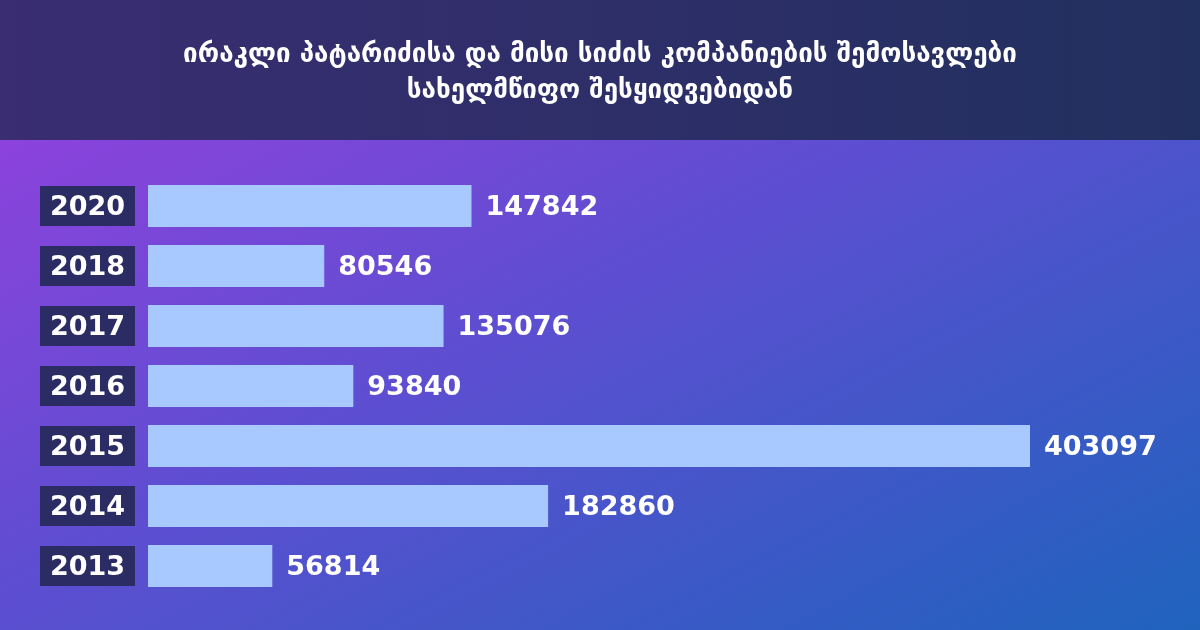 The width and height of the screenshot is (1200, 630). Describe the element at coordinates (87, 386) in the screenshot. I see `y-tick-label: 2016` at that location.